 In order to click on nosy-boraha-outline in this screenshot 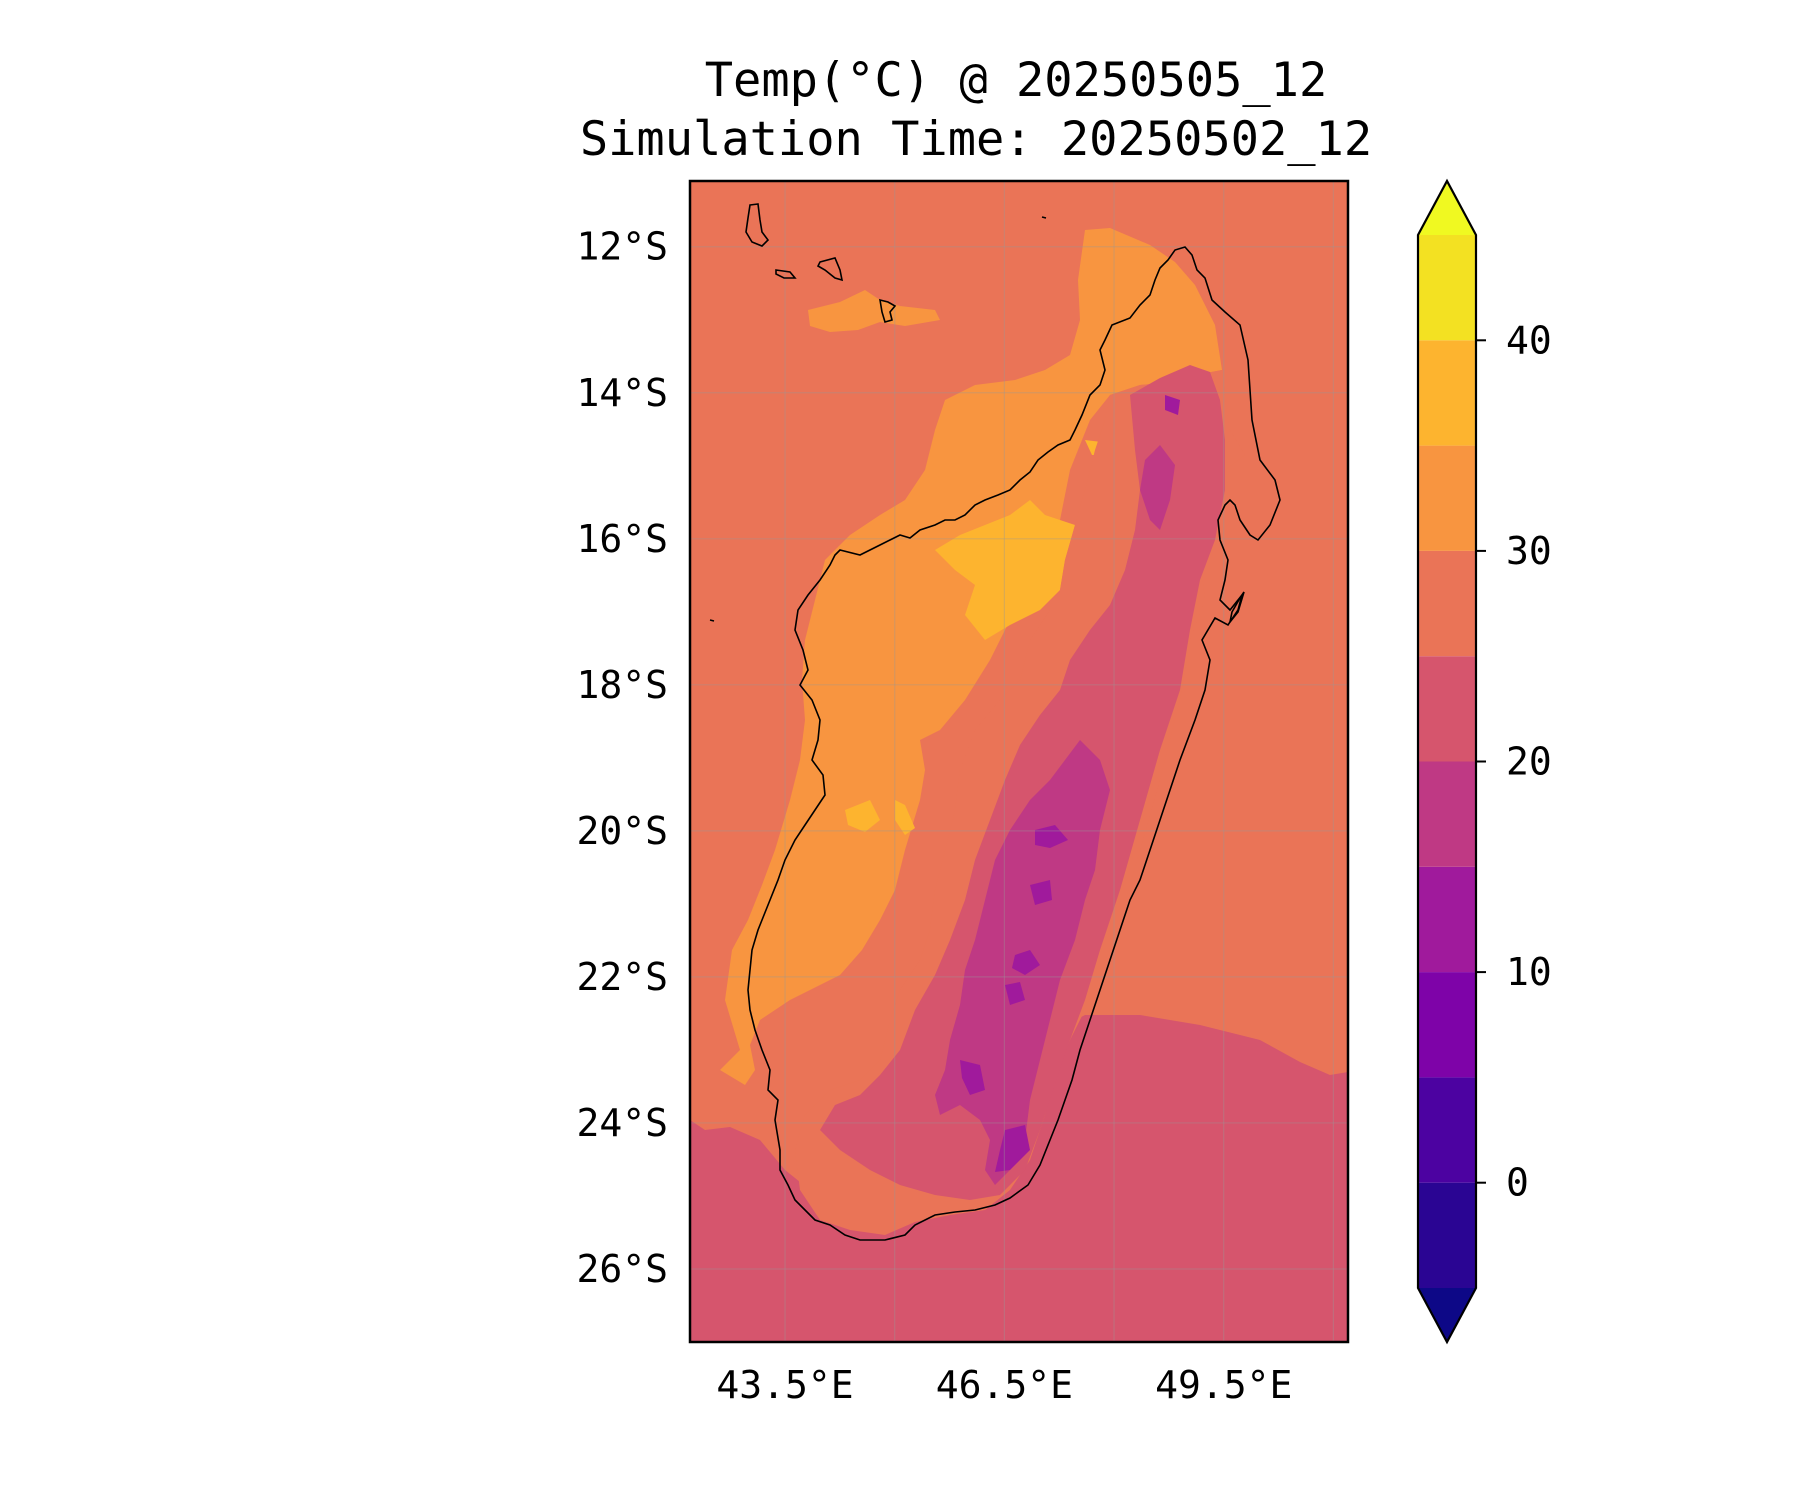, I will do `click(1237, 607)`.